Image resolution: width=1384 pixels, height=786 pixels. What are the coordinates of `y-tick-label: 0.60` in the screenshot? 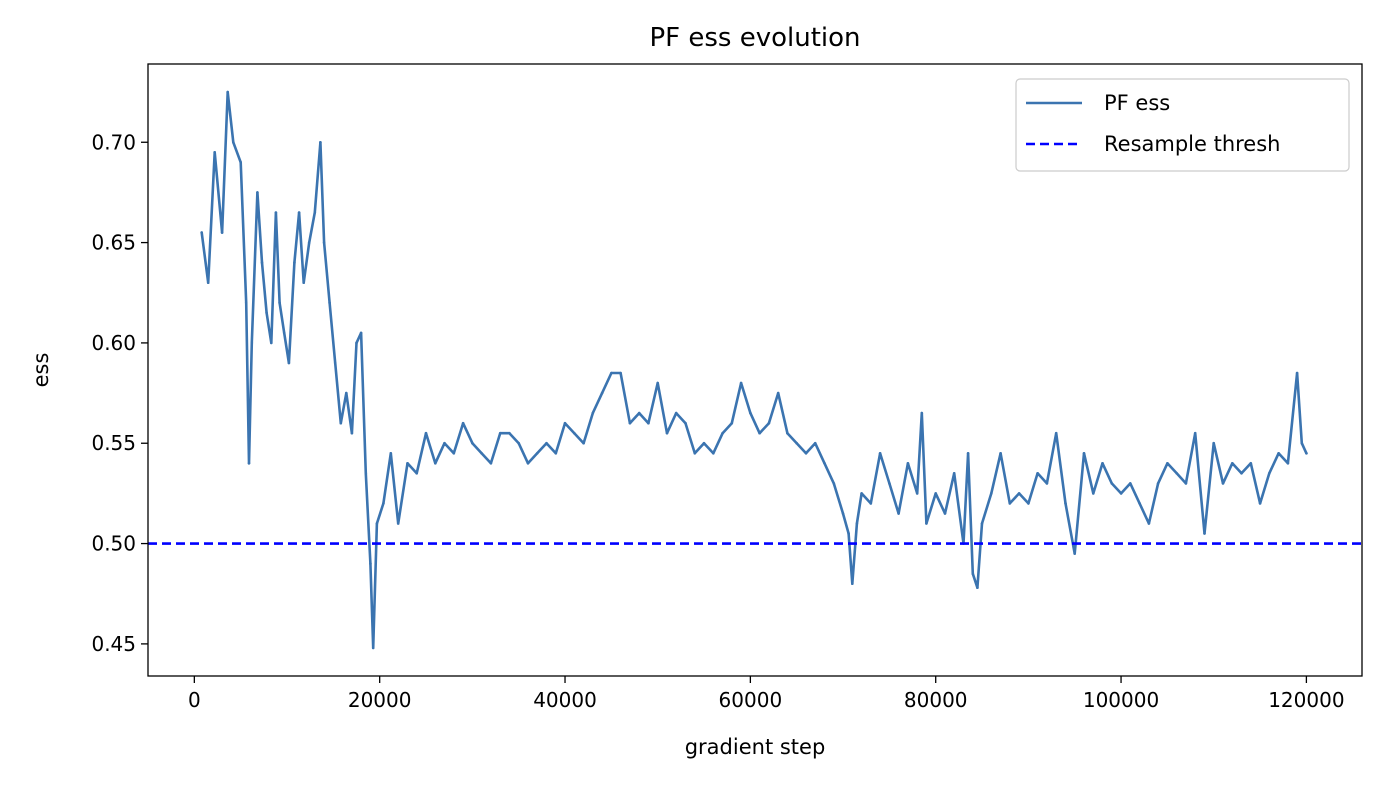 It's located at (113, 343).